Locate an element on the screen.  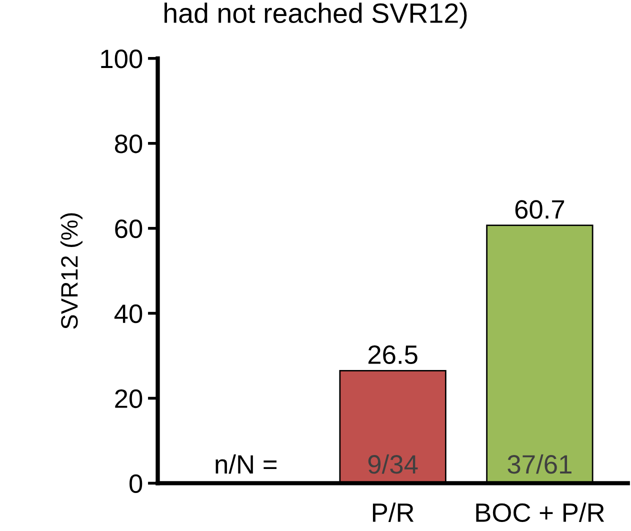
y-axis-title: SVR12 (%) is located at coordinates (71, 271).